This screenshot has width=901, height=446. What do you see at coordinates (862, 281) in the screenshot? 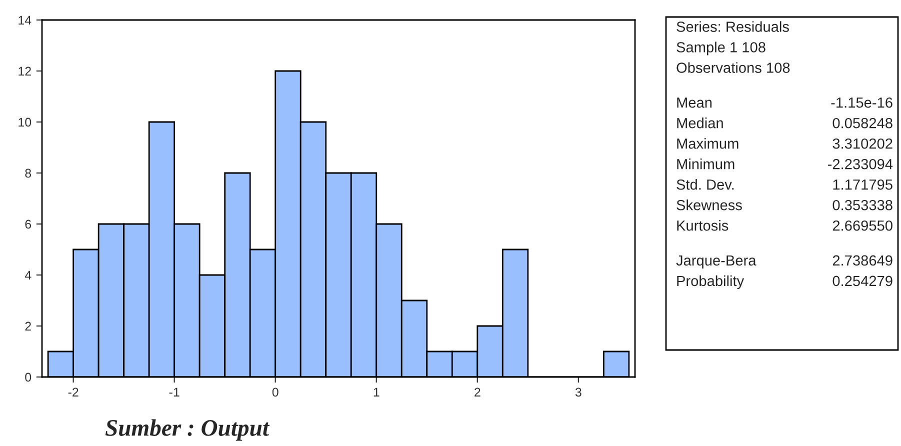
I see `text: 0.254279` at bounding box center [862, 281].